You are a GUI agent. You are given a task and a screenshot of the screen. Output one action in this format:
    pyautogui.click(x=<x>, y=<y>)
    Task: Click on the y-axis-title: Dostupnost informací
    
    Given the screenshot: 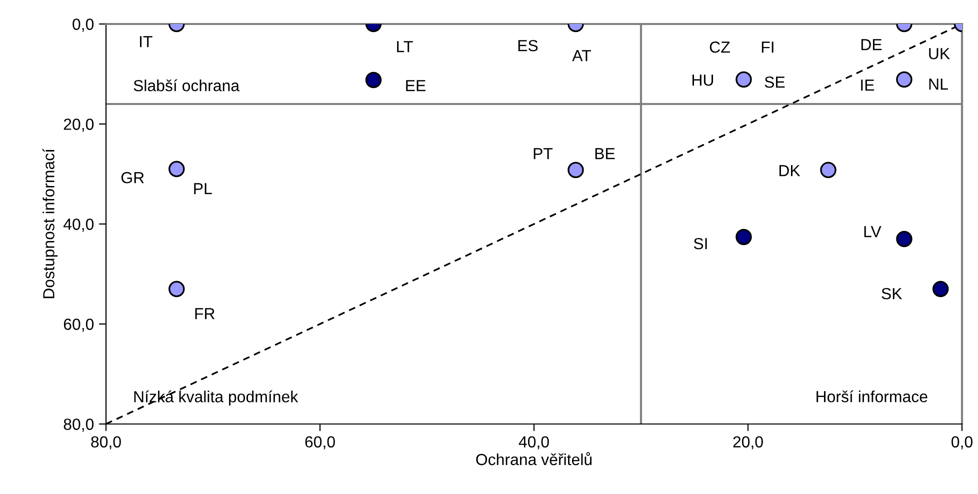 What is the action you would take?
    pyautogui.click(x=50, y=223)
    